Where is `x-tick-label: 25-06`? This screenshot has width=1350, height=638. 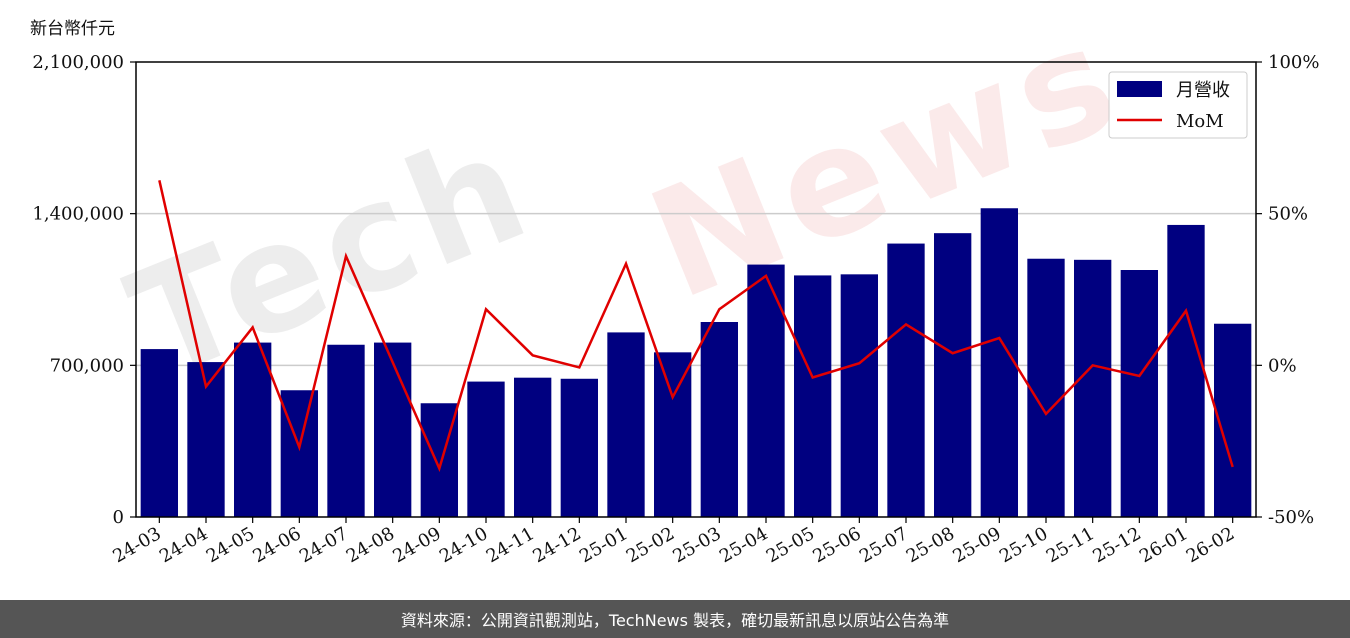
x-tick-label: 25-06 is located at coordinates (836, 545).